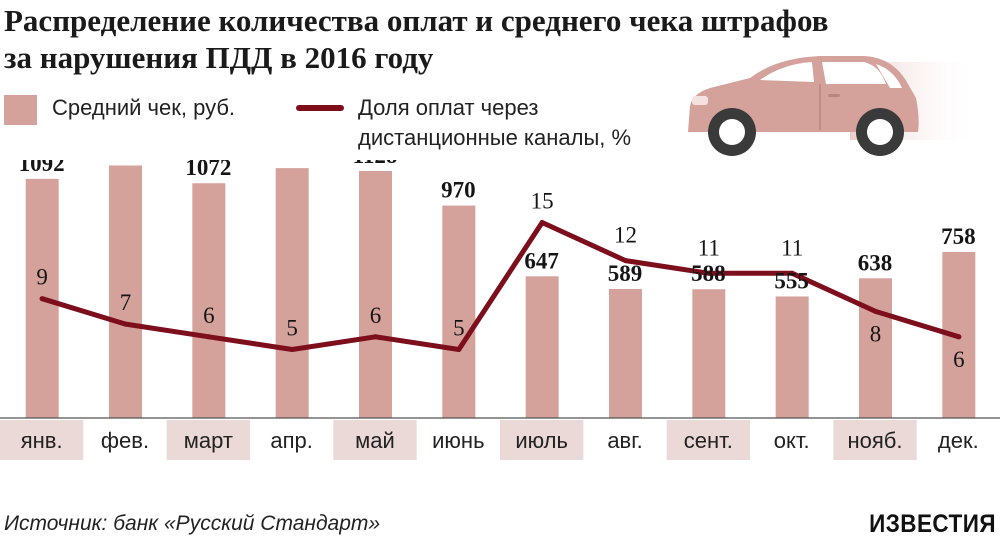 The height and width of the screenshot is (554, 1000). What do you see at coordinates (542, 201) in the screenshot?
I see `share-value-label: 15` at bounding box center [542, 201].